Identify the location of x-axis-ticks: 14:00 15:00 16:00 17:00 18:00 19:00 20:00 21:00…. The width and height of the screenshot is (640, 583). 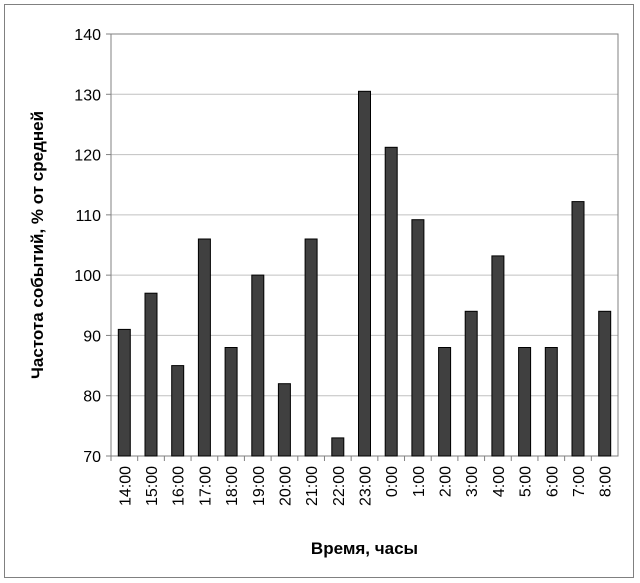
(362, 481).